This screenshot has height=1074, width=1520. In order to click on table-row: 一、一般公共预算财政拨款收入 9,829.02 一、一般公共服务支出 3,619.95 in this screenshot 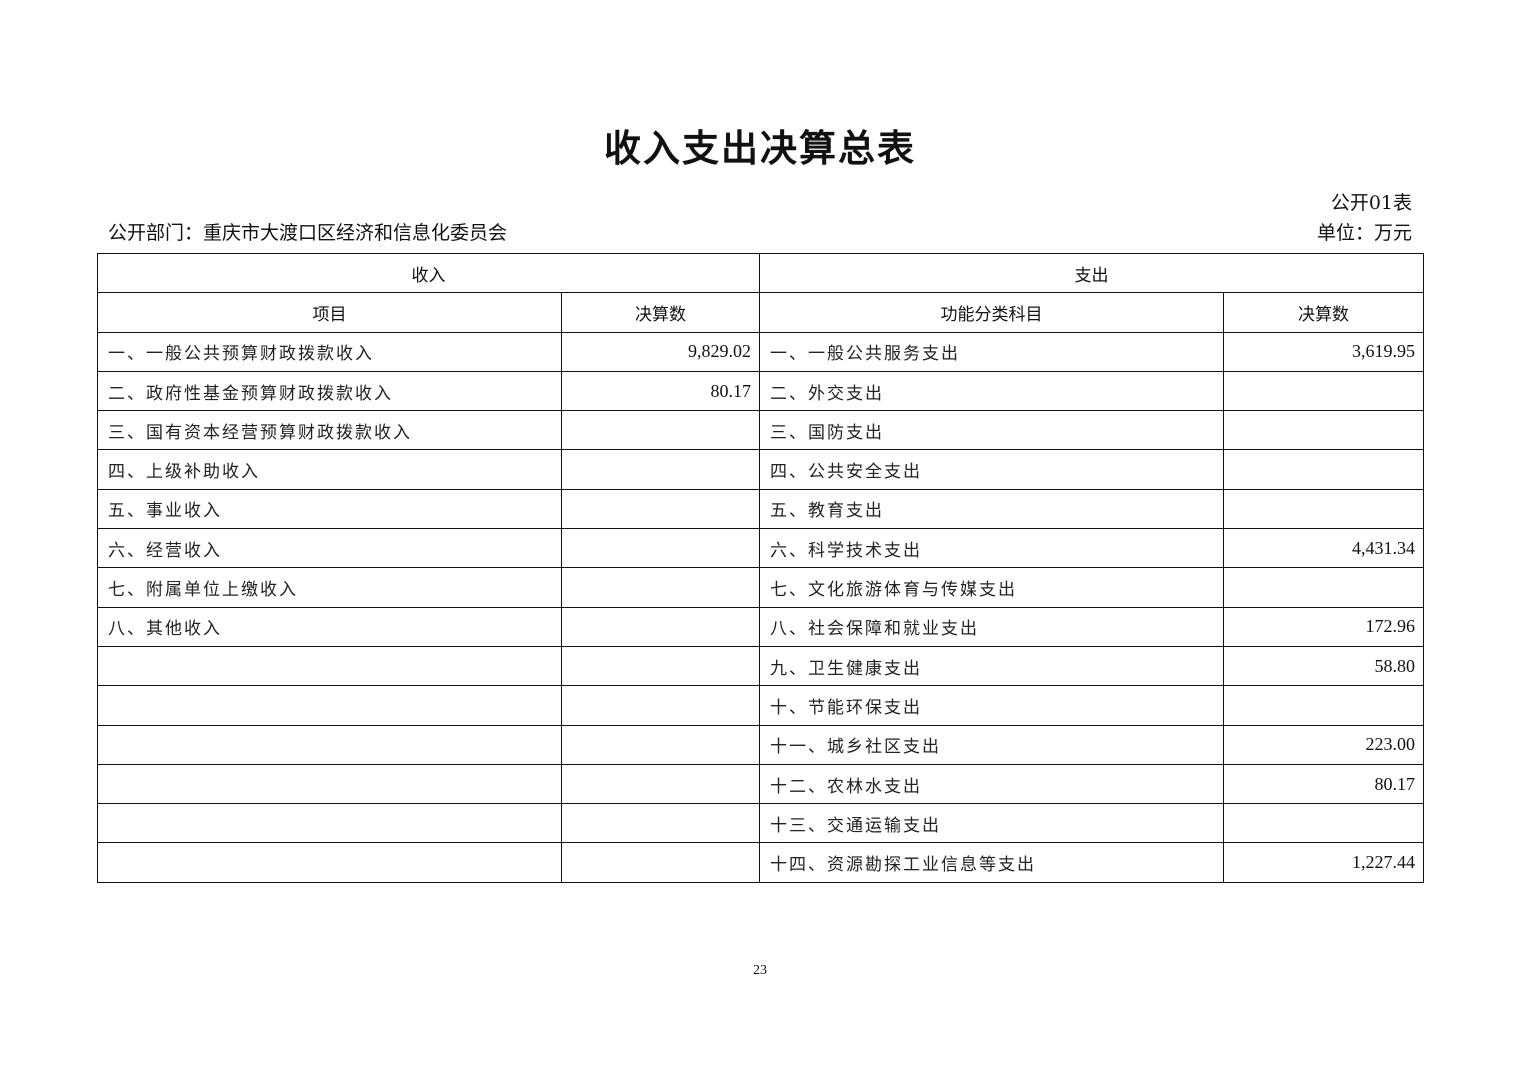, I will do `click(760, 351)`.